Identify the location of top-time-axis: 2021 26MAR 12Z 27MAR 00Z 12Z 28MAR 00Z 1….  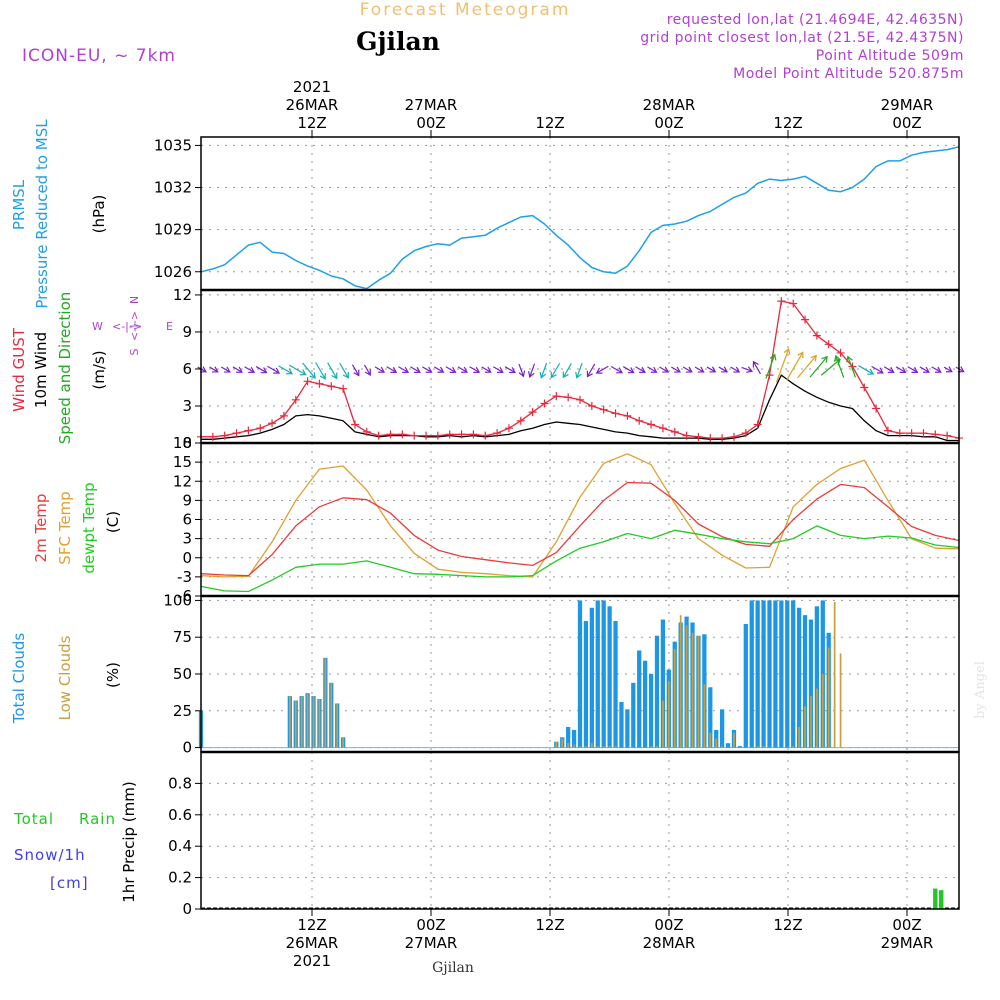
(610, 105).